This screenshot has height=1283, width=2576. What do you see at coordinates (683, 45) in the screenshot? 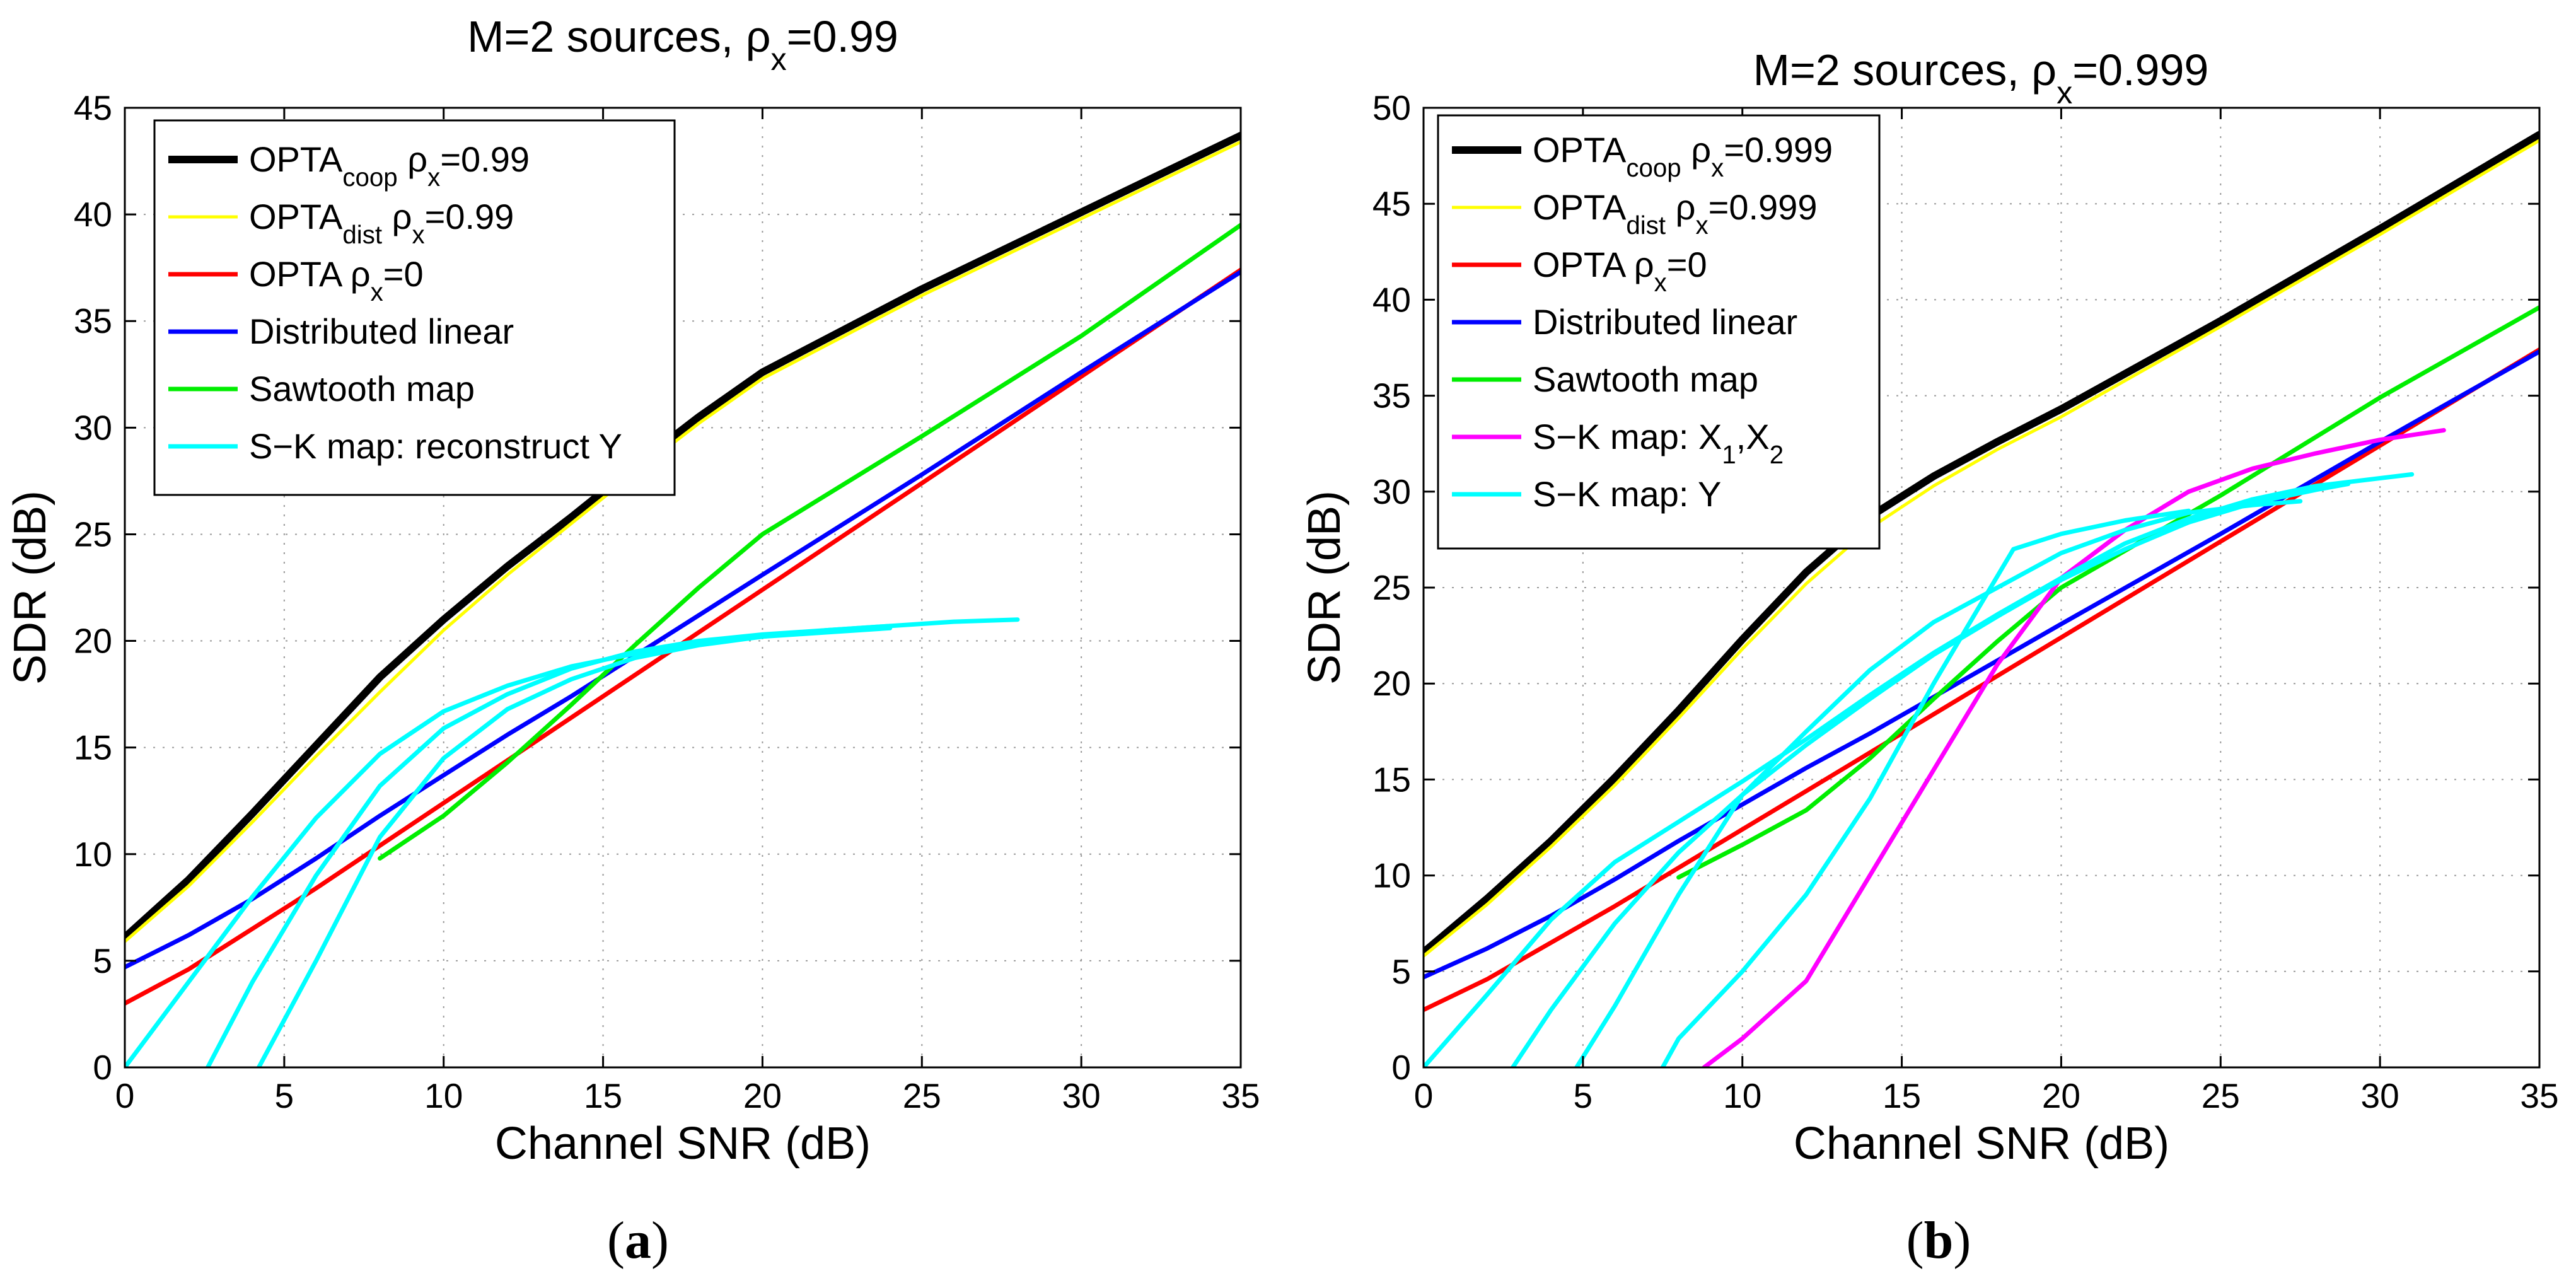
I see `chart-title: M=2 sources, ρx=0.99` at bounding box center [683, 45].